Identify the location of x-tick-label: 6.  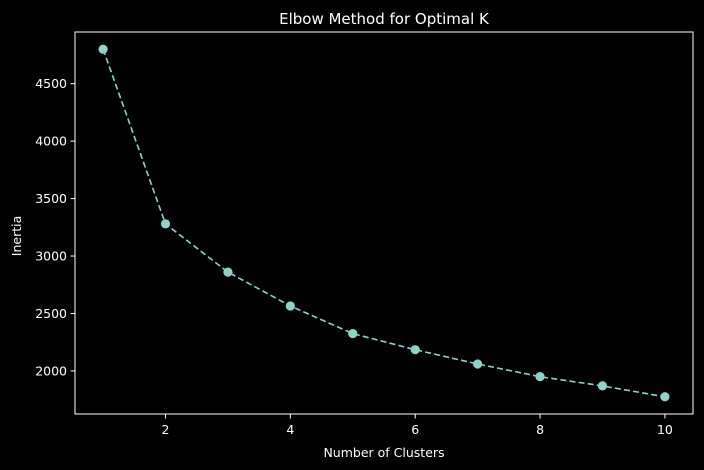
(415, 429).